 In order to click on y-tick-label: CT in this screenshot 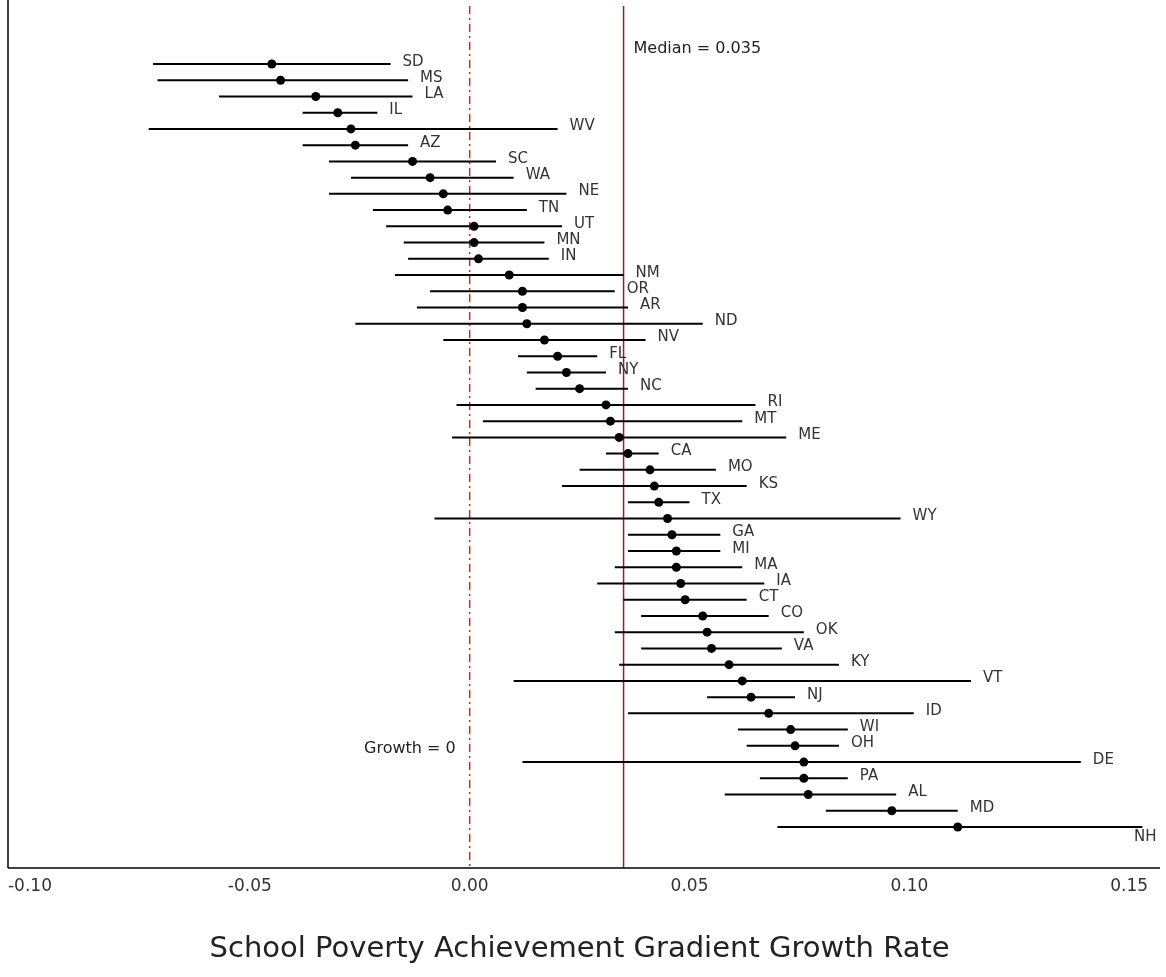, I will do `click(769, 596)`.